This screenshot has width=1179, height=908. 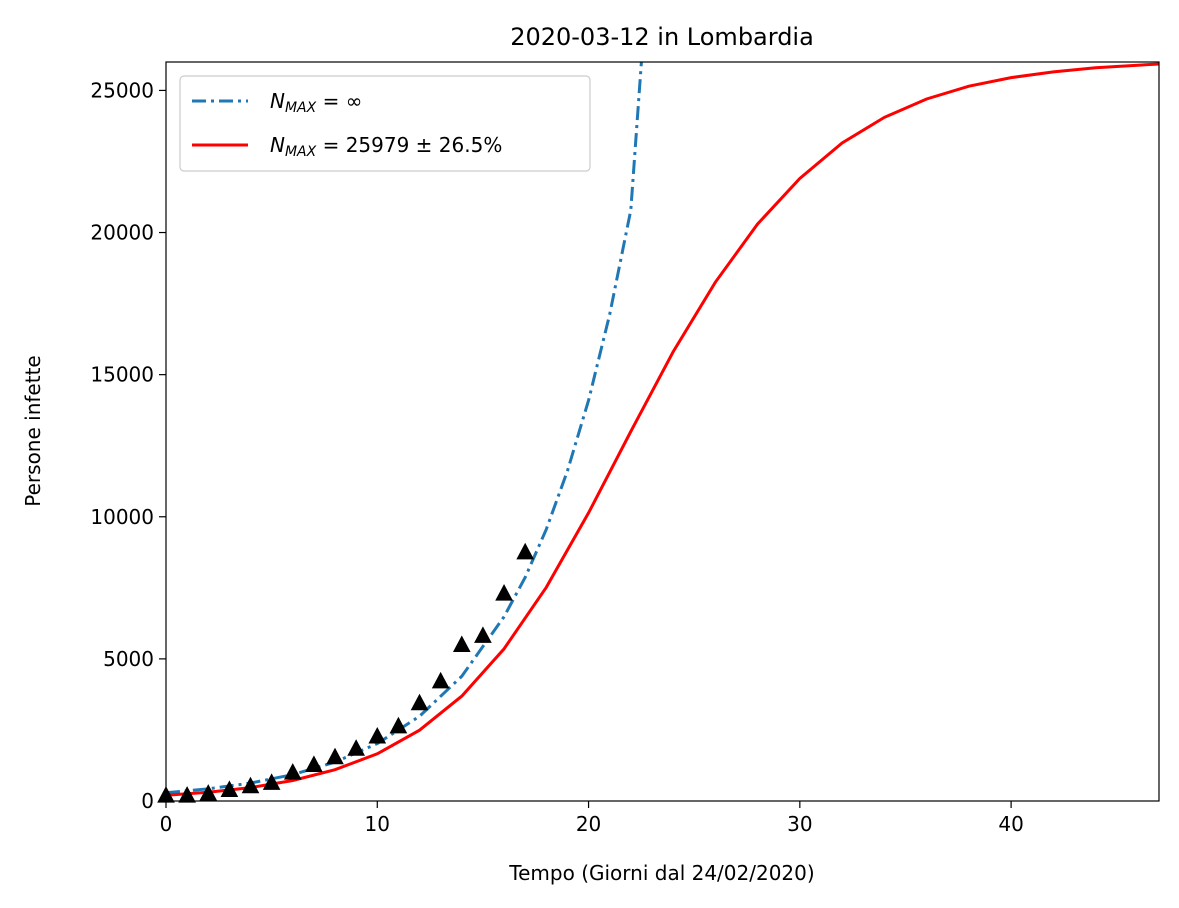 I want to click on y-tick-label: 10000, so click(x=122, y=517).